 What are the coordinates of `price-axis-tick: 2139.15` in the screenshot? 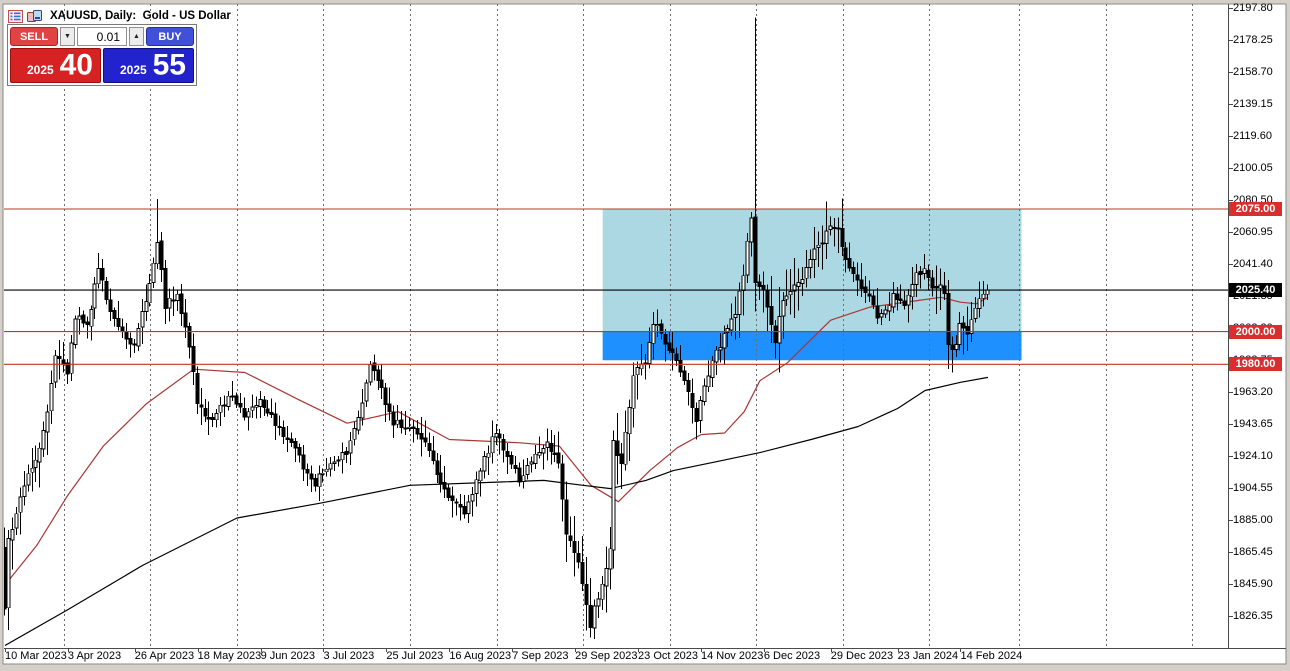 It's located at (1253, 104).